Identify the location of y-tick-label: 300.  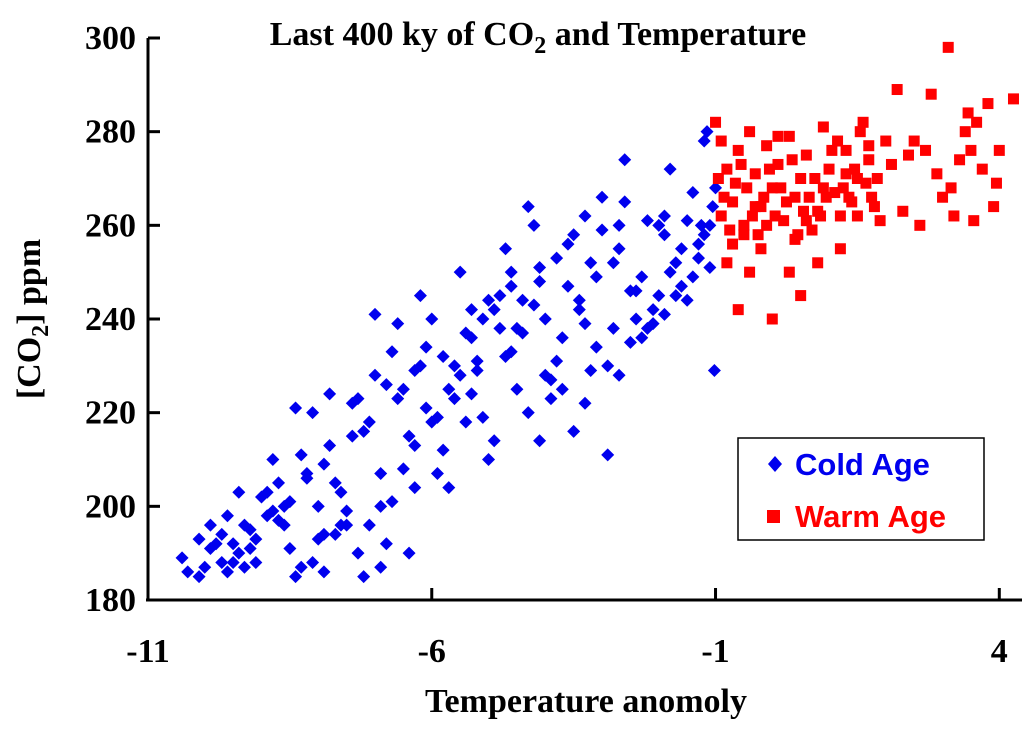
(110, 38).